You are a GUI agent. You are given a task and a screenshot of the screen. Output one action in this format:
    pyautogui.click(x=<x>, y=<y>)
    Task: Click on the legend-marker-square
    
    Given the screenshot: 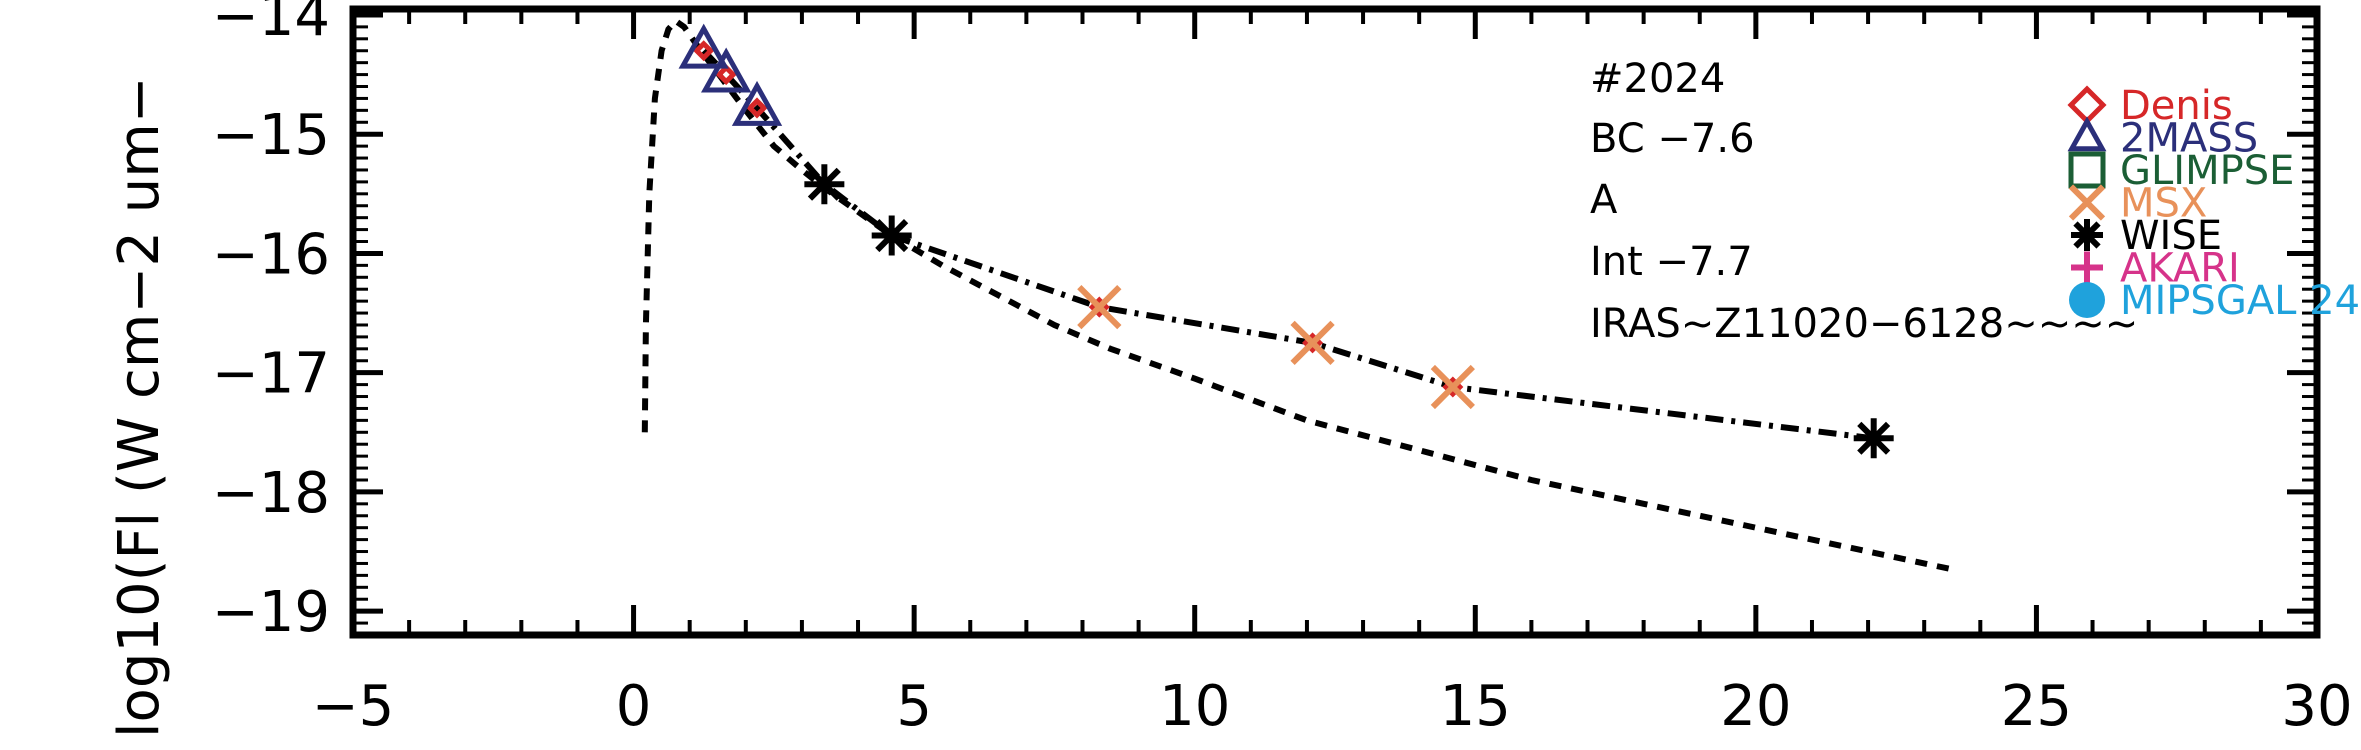 What is the action you would take?
    pyautogui.click(x=2087, y=170)
    